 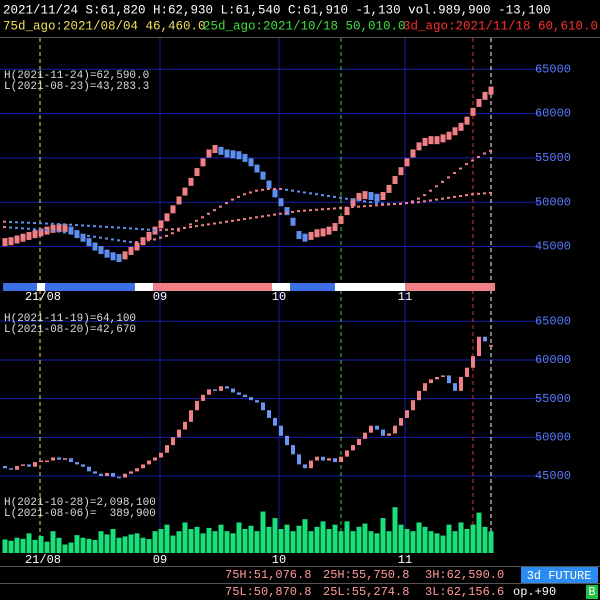 I want to click on mode-label: 3d FUTURE, so click(x=559, y=576).